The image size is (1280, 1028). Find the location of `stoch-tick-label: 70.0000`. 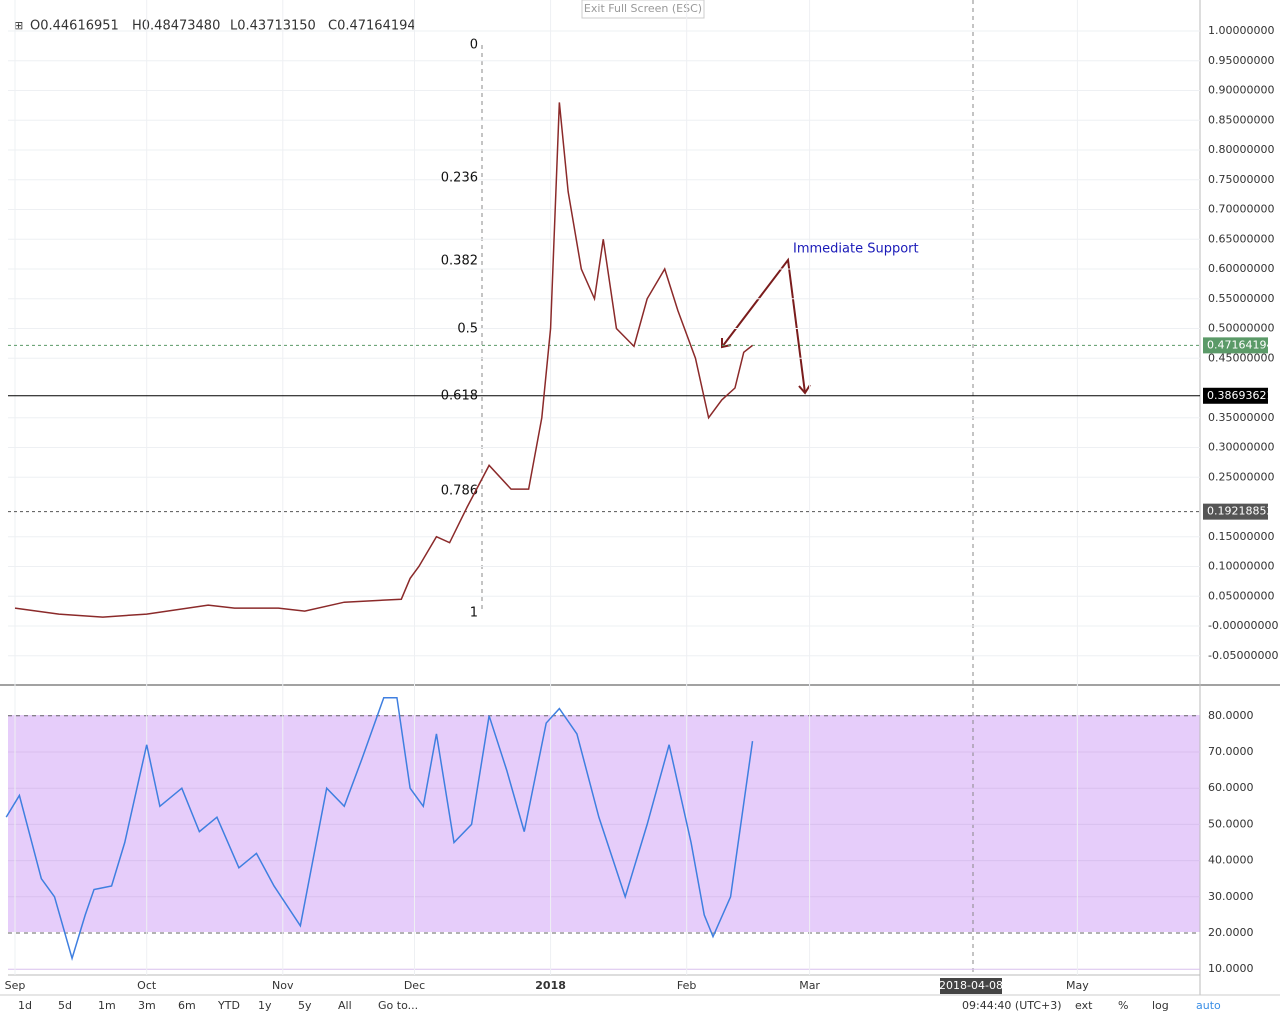

stoch-tick-label: 70.0000 is located at coordinates (1231, 751).